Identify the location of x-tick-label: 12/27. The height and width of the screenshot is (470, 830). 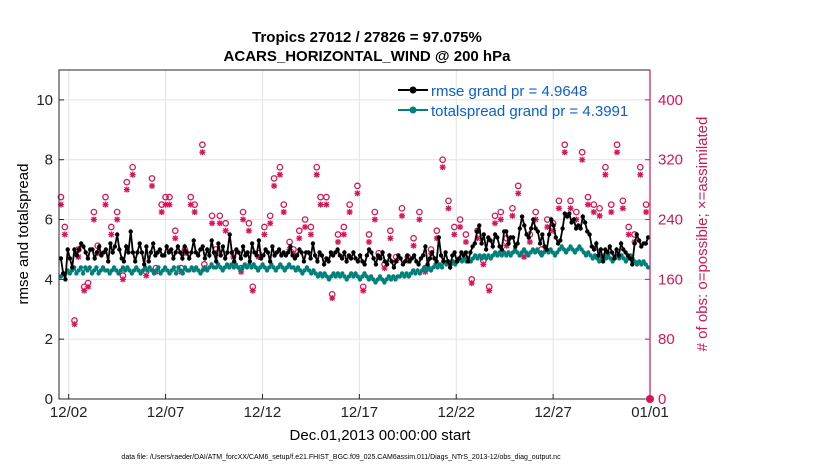
(553, 412).